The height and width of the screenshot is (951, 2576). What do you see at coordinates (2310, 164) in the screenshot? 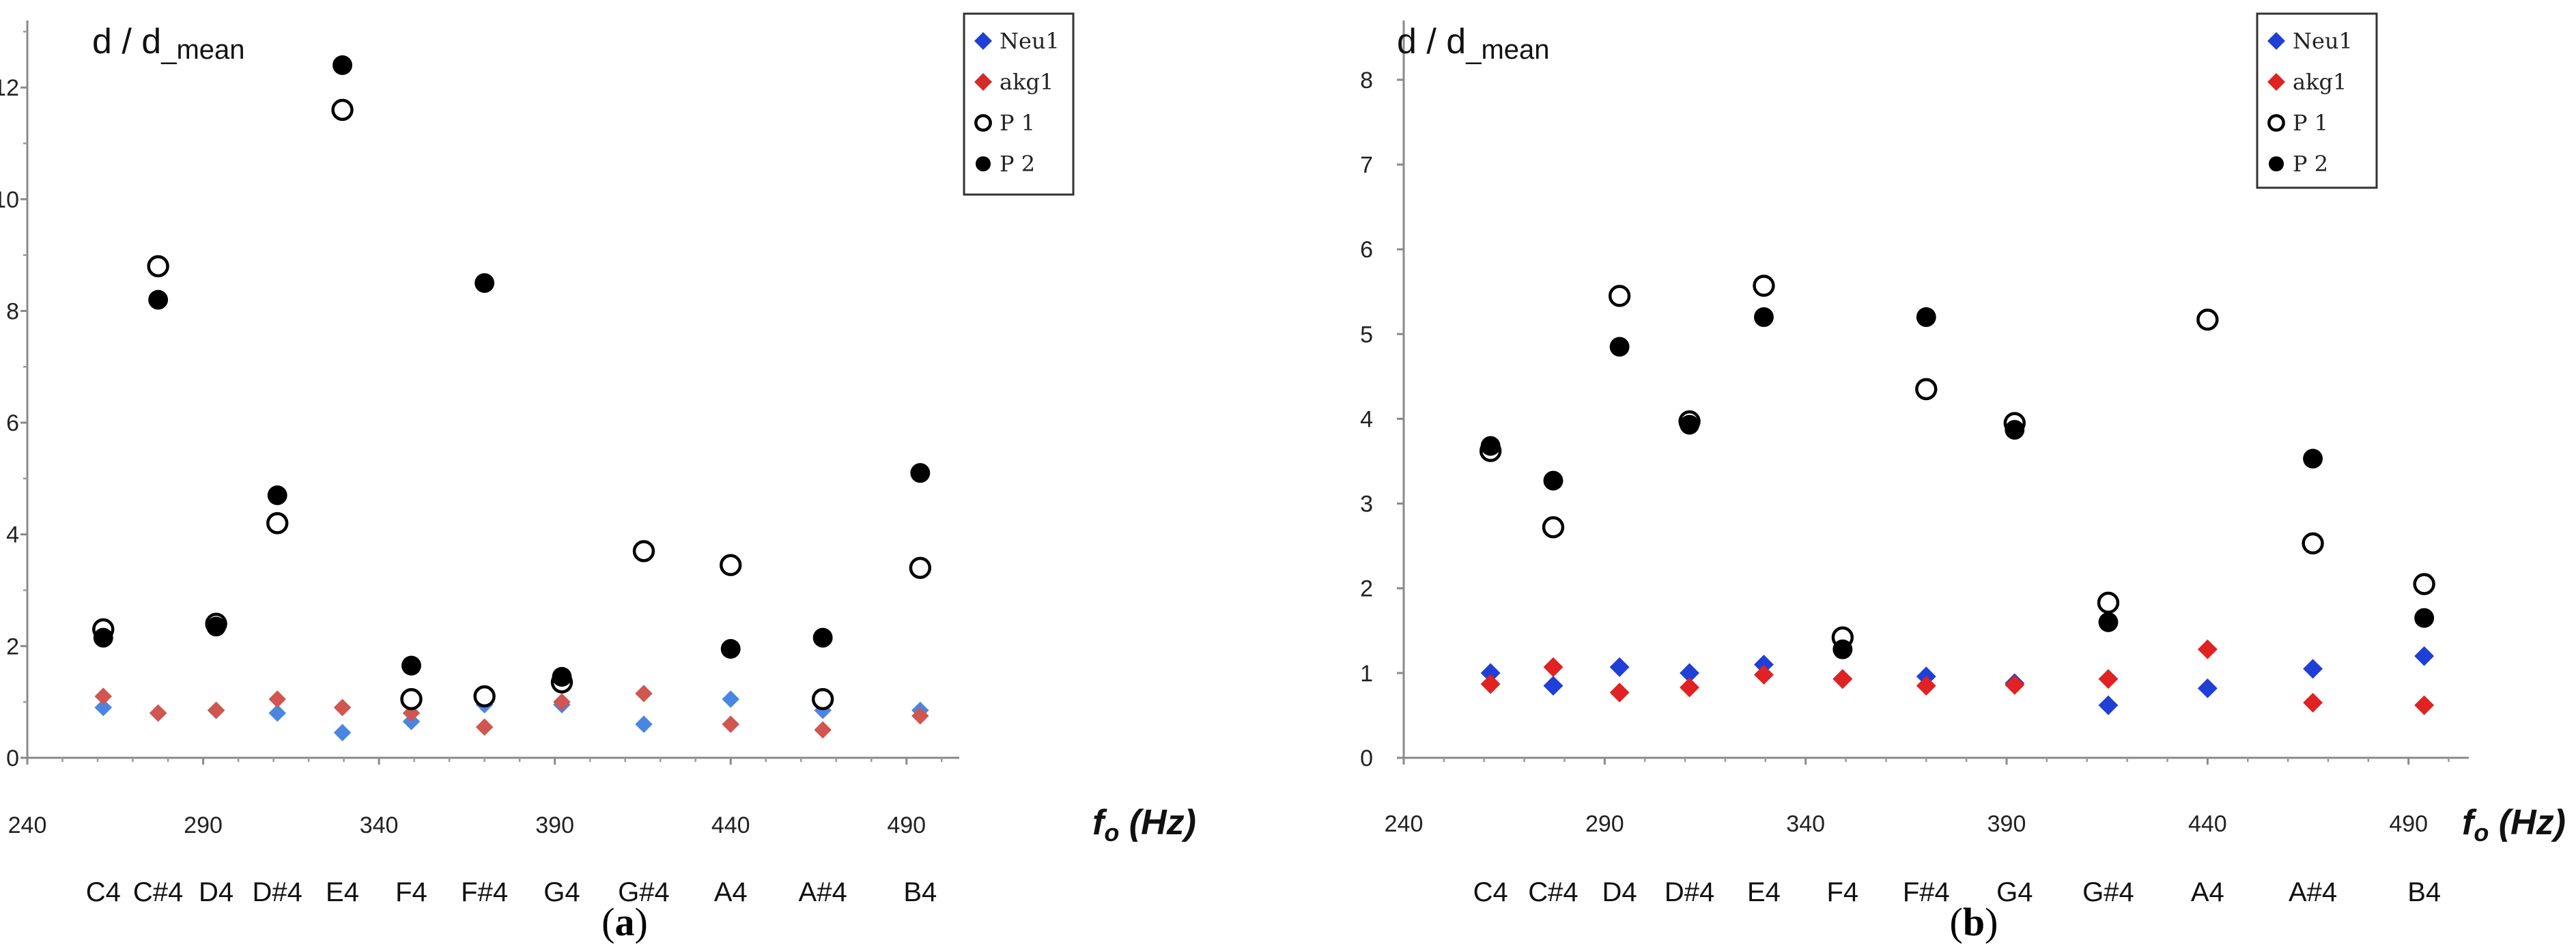
I see `legend-label: P 2` at bounding box center [2310, 164].